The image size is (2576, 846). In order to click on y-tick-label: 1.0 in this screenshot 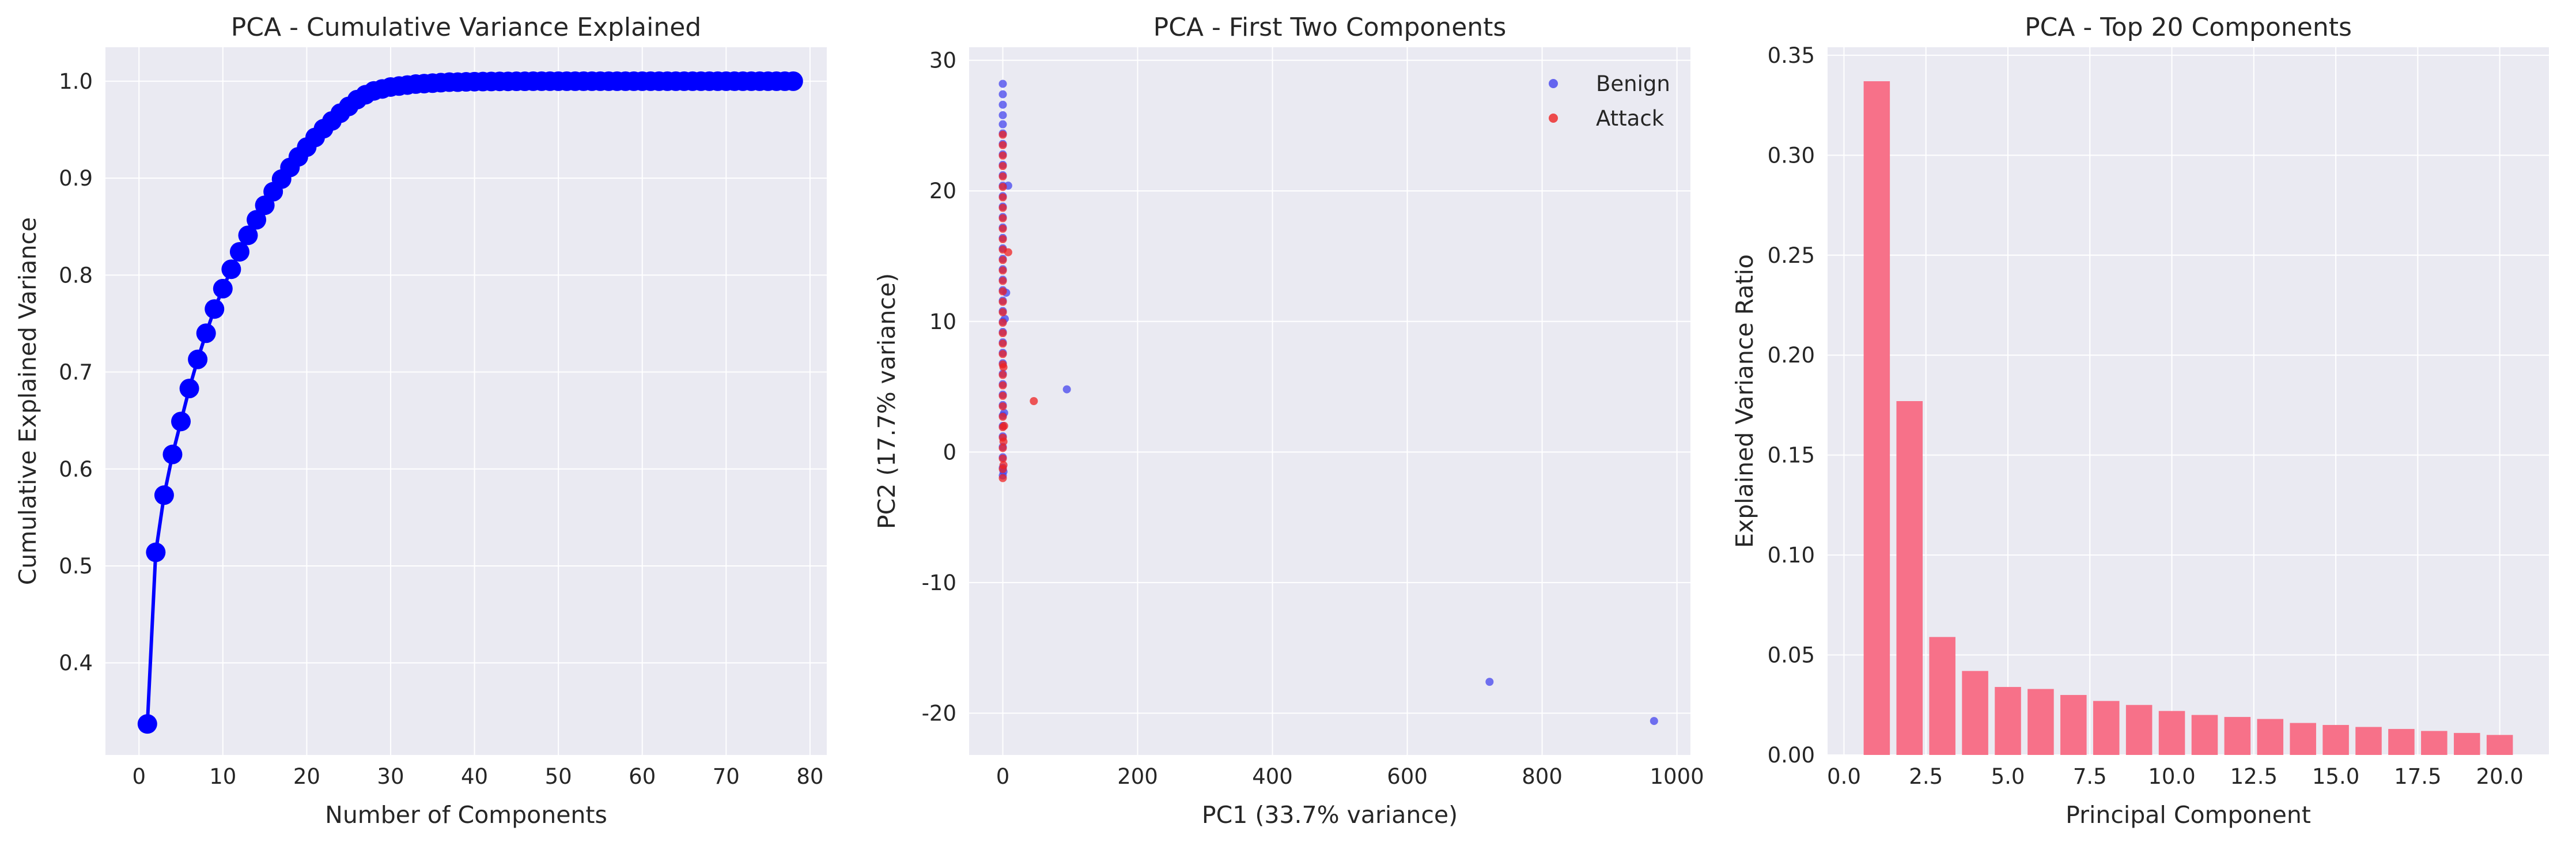, I will do `click(76, 81)`.